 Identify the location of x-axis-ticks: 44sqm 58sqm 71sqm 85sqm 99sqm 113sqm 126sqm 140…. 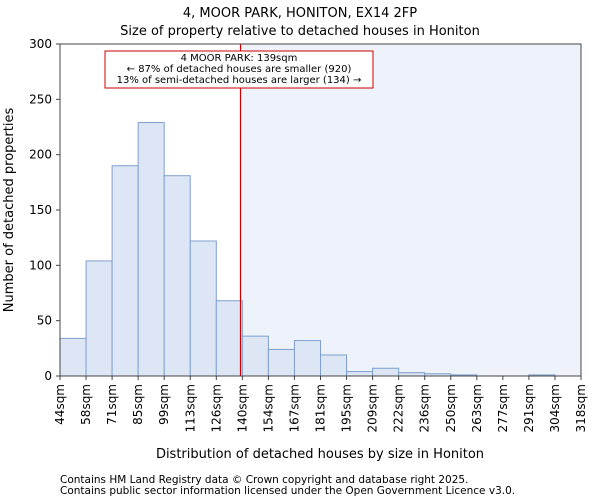
(320, 404).